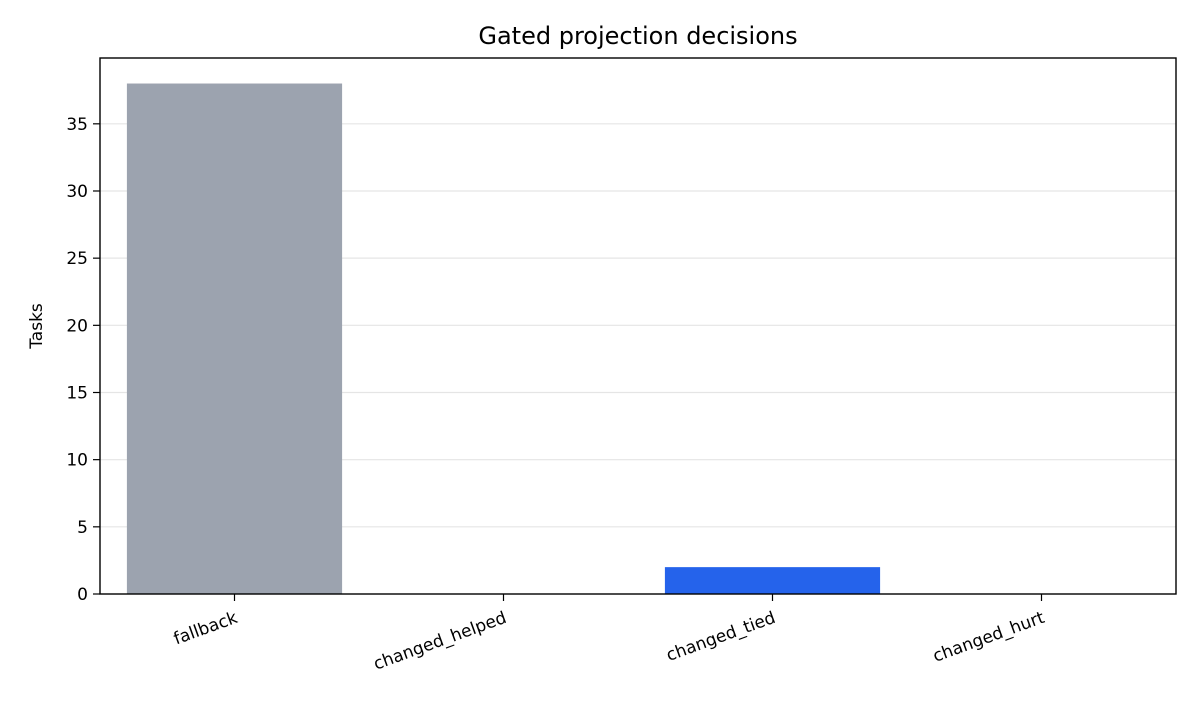  I want to click on chart-title: Gated projection decisions, so click(637, 36).